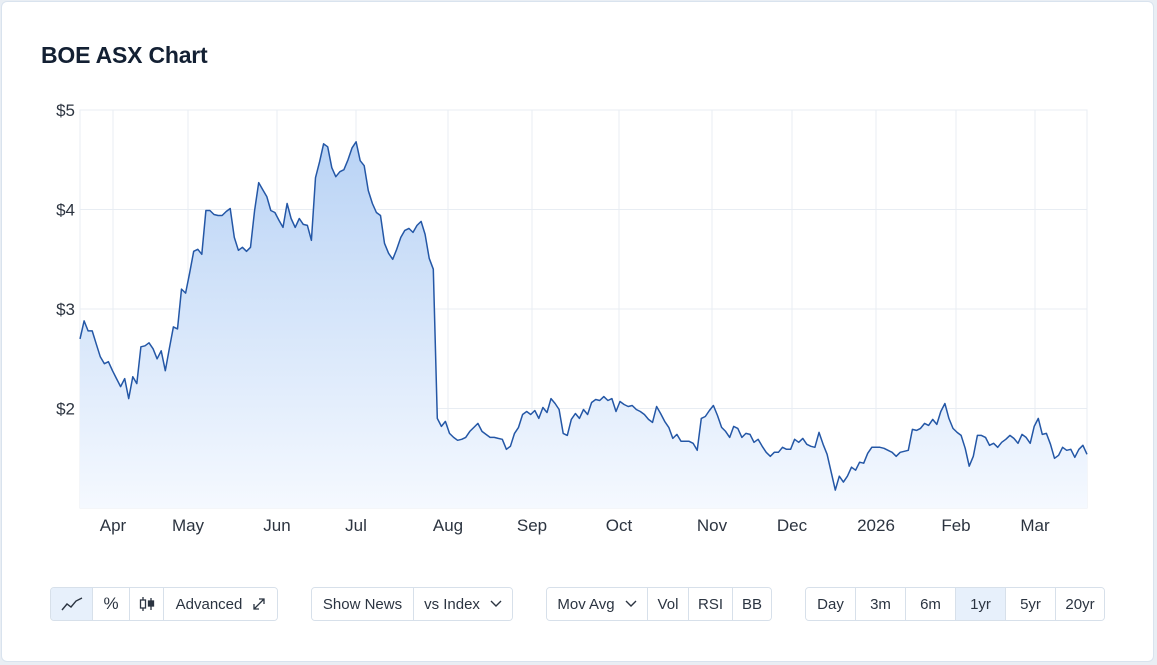 The height and width of the screenshot is (665, 1157). Describe the element at coordinates (65, 409) in the screenshot. I see `y-tick-label: $2` at that location.